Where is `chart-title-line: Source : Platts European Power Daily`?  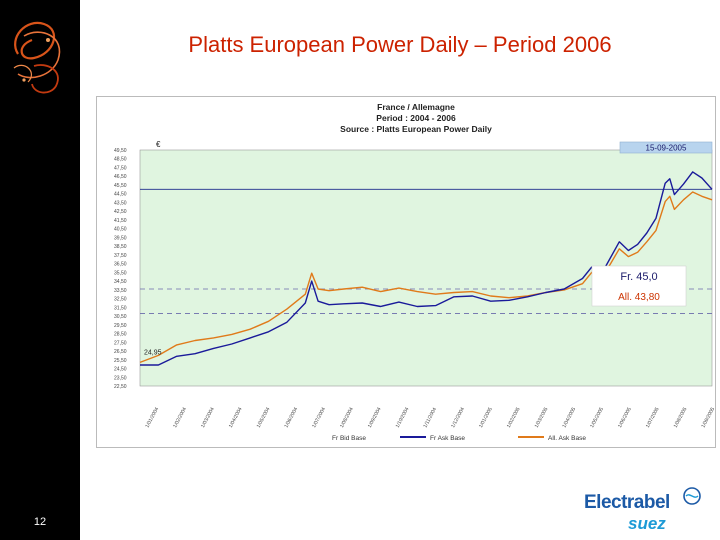
chart-title-line: Source : Platts European Power Daily is located at coordinates (416, 129).